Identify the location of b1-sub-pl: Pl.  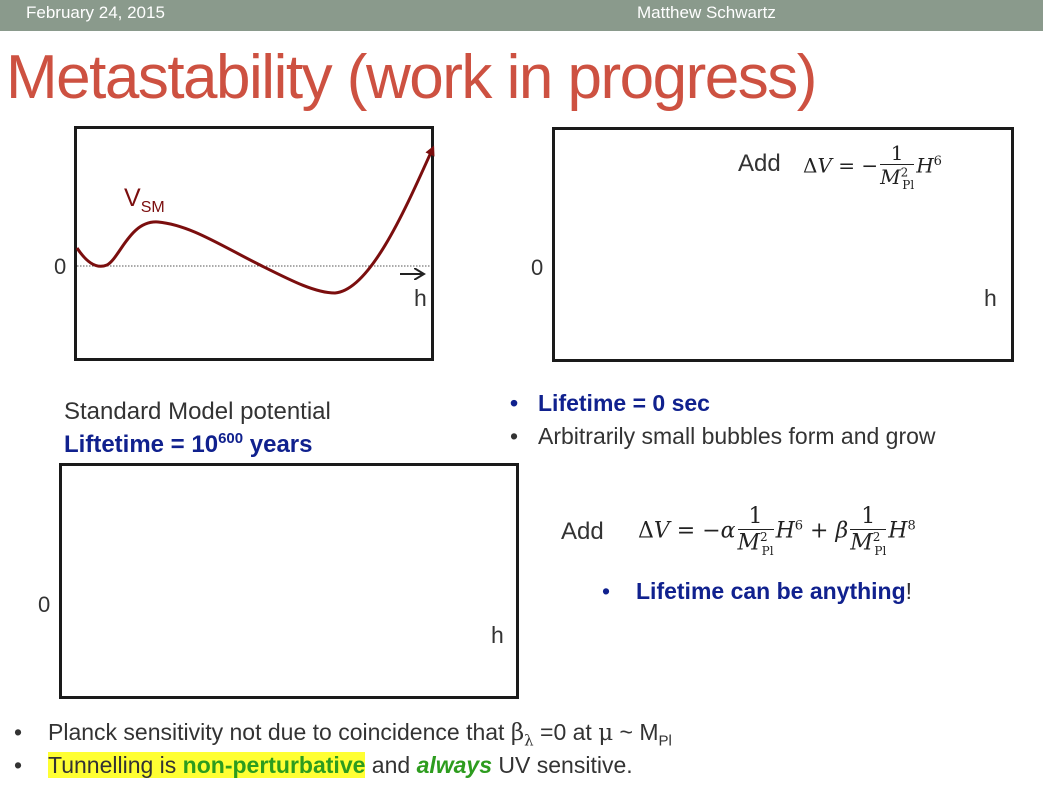
(665, 741).